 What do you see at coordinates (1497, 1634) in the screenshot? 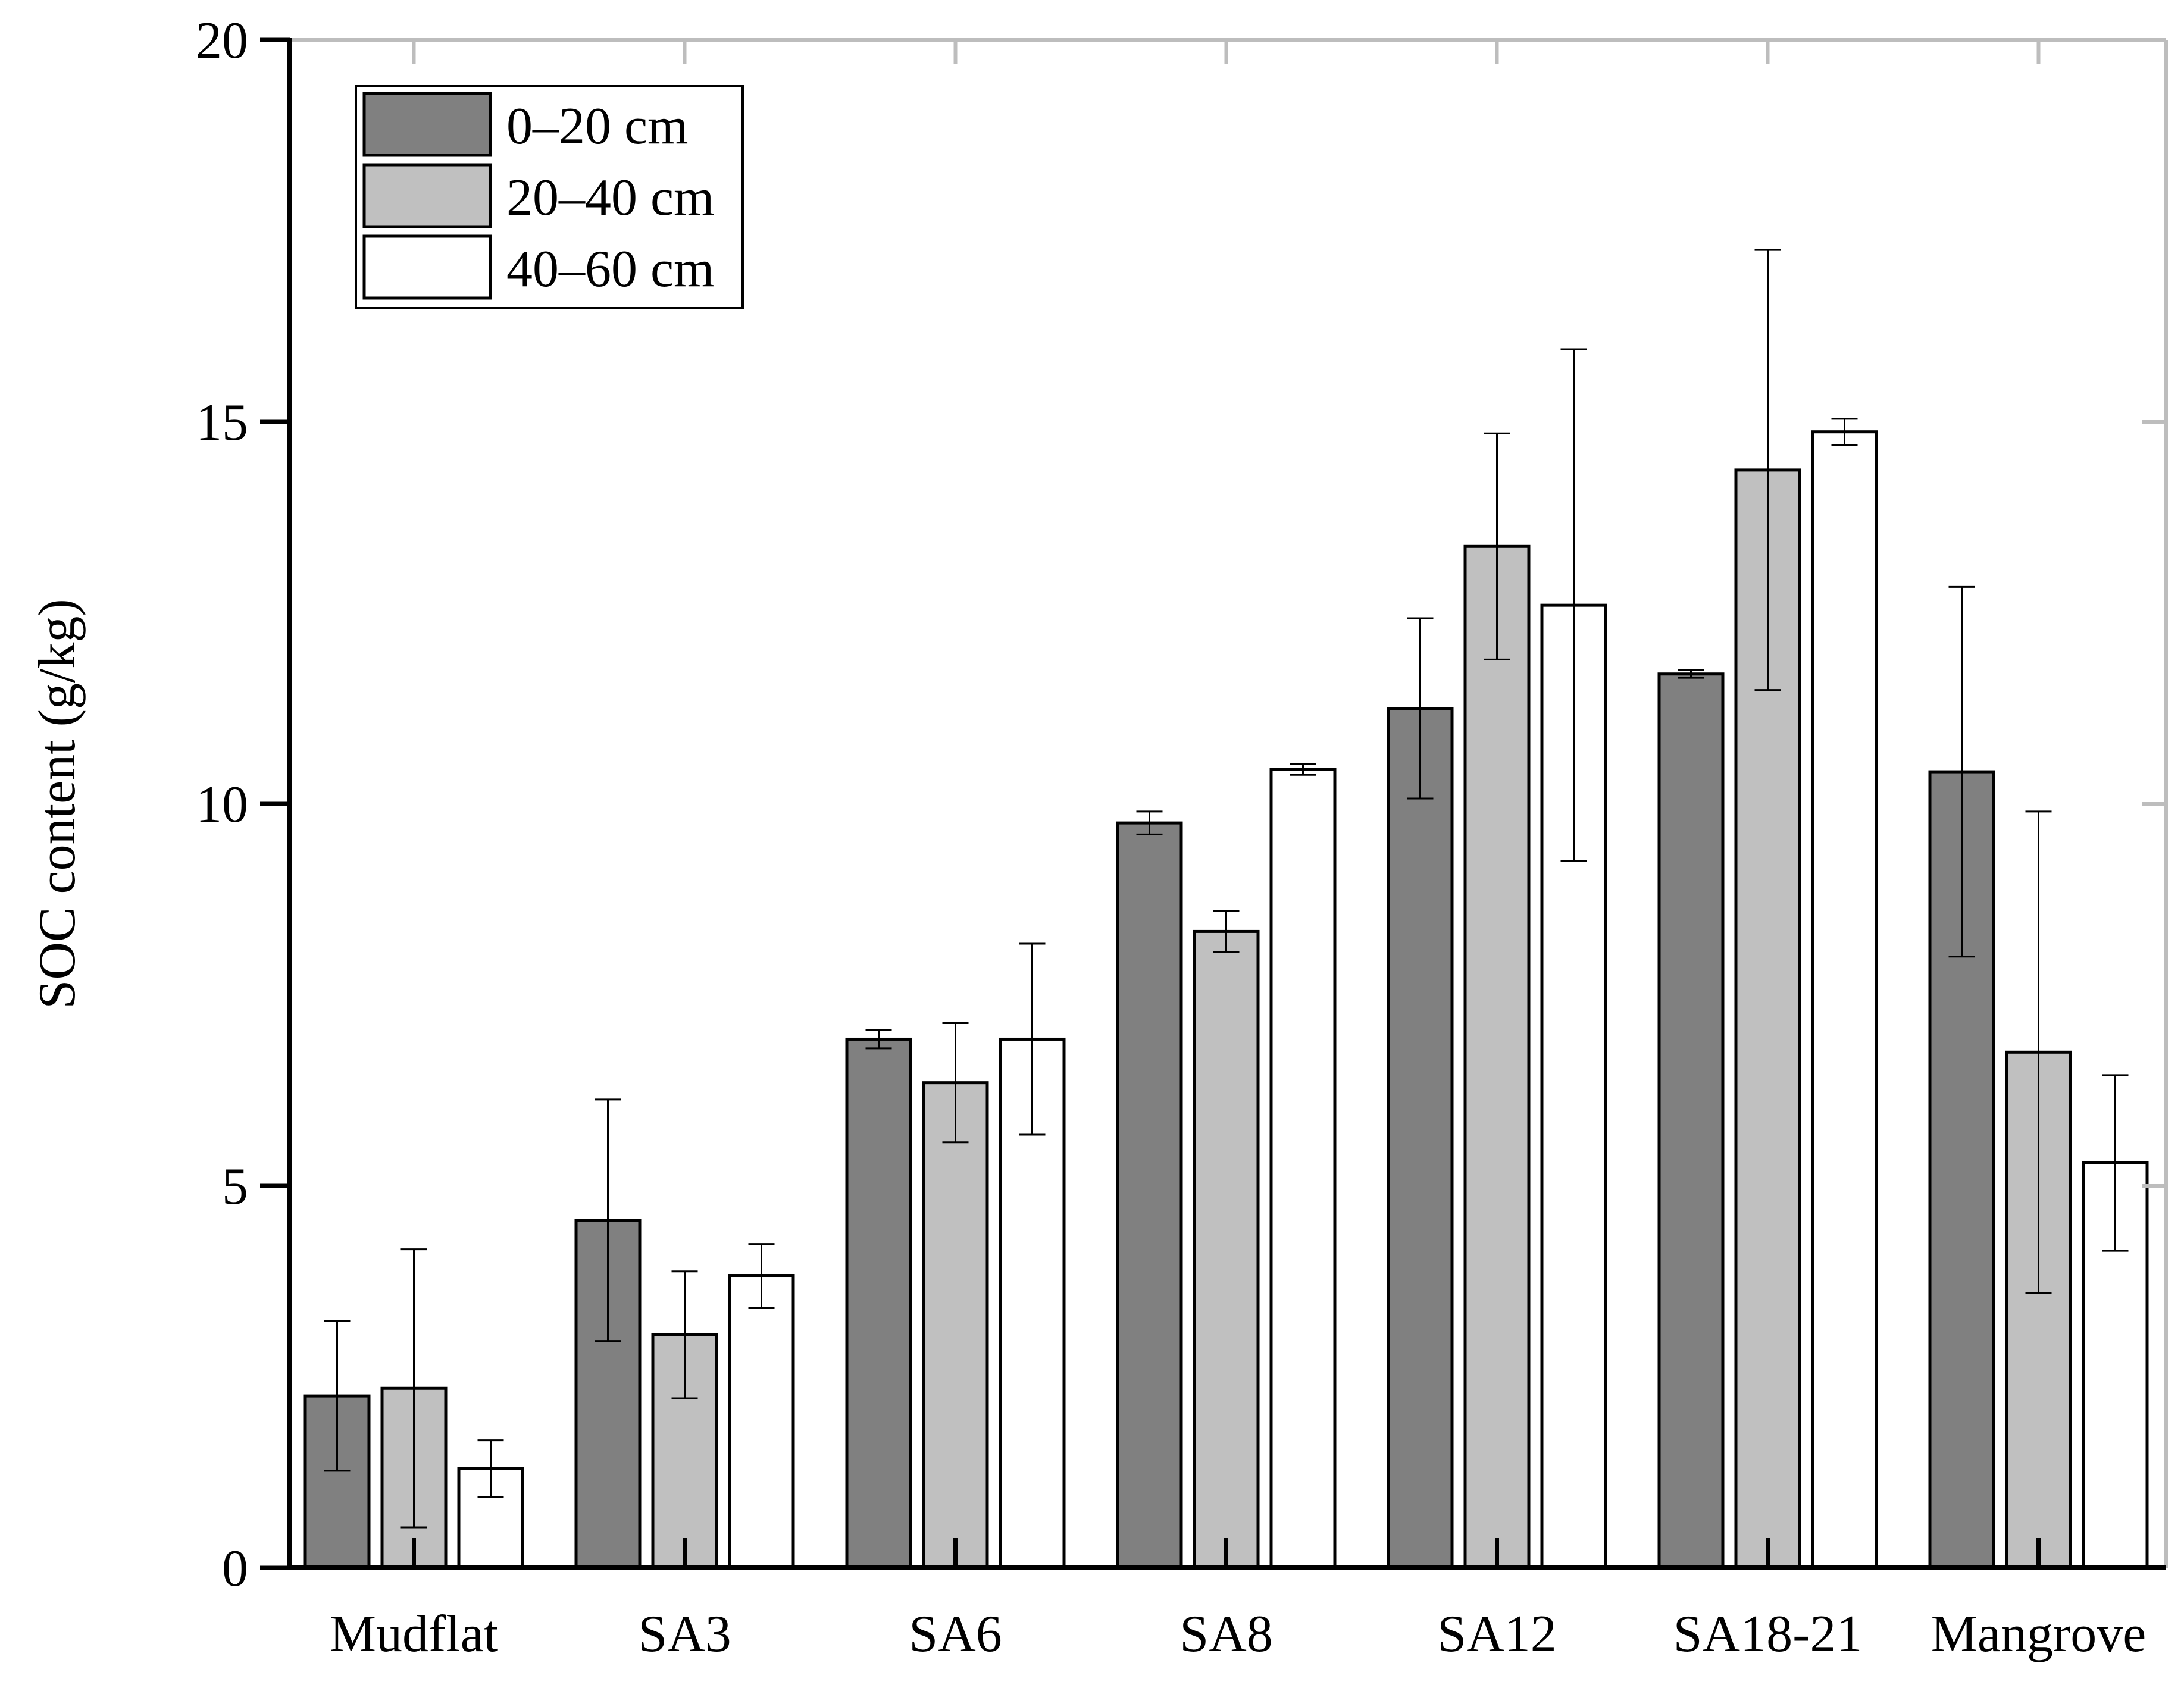
I see `x-tick-label: SA12` at bounding box center [1497, 1634].